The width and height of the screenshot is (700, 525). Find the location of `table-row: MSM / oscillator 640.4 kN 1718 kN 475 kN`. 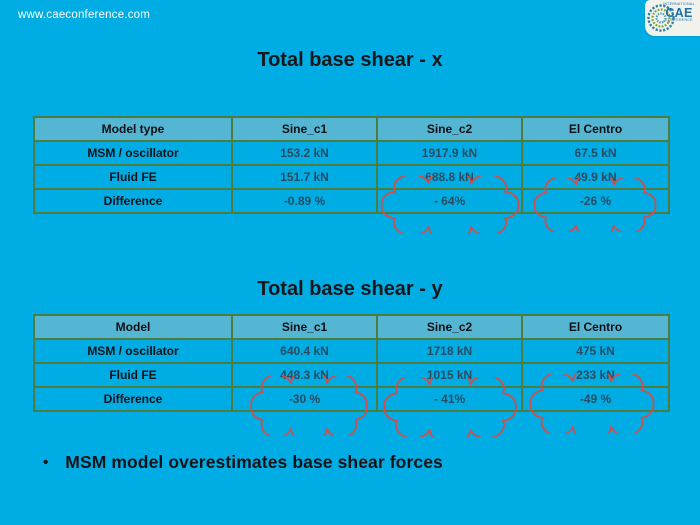

table-row: MSM / oscillator 640.4 kN 1718 kN 475 kN is located at coordinates (351, 351).